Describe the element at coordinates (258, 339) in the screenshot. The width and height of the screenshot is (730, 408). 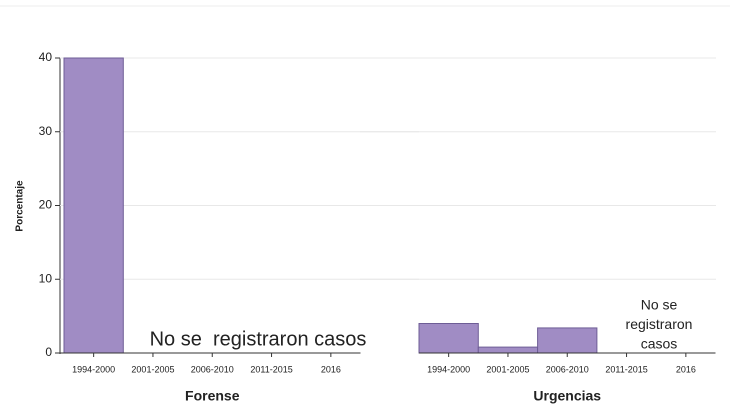
I see `annotation: No se registraron casos` at that location.